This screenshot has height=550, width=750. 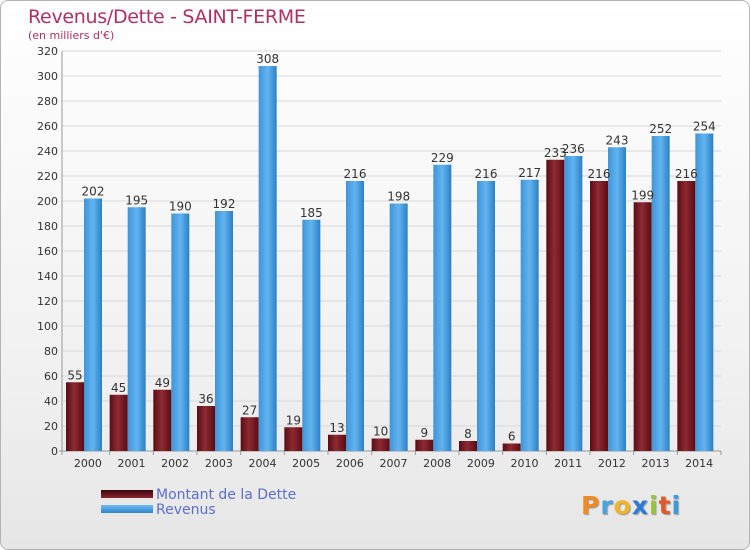 What do you see at coordinates (699, 463) in the screenshot?
I see `x-tick-label-2014: 2014` at bounding box center [699, 463].